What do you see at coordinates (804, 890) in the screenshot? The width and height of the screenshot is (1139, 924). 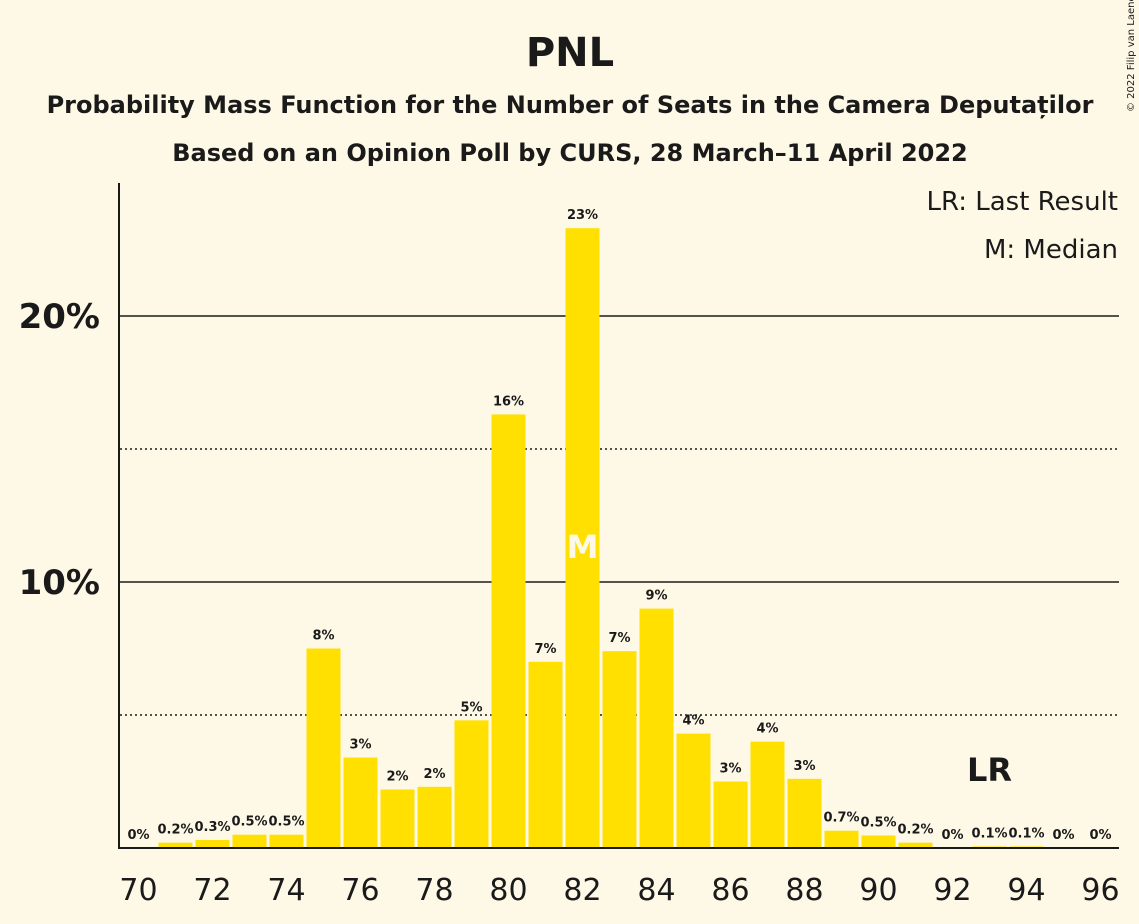 I see `x-tick-label: 88` at bounding box center [804, 890].